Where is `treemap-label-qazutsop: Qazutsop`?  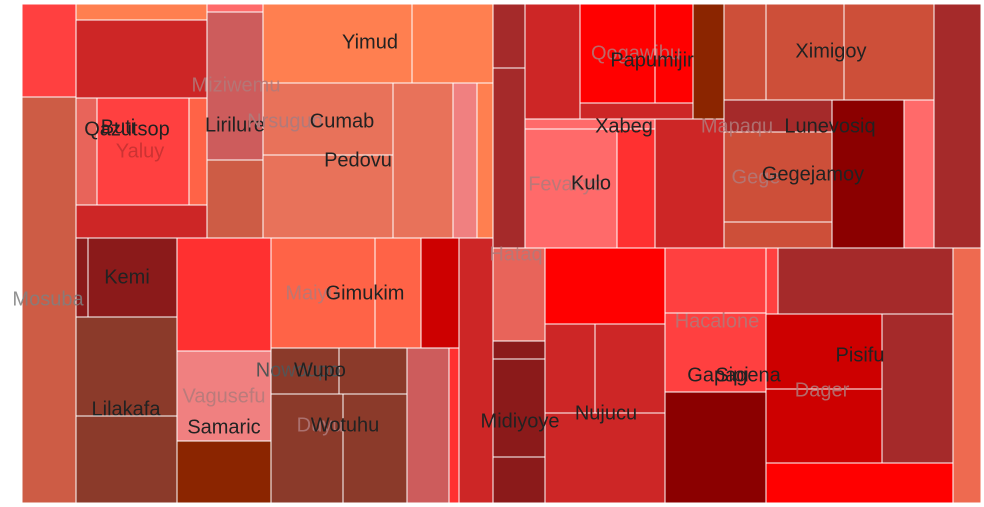 treemap-label-qazutsop: Qazutsop is located at coordinates (127, 129).